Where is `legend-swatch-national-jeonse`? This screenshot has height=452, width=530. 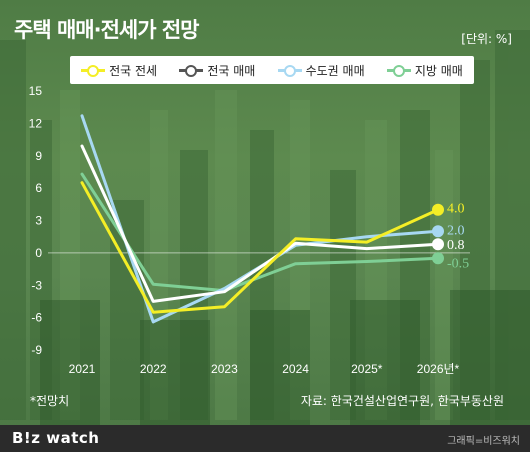 legend-swatch-national-jeonse is located at coordinates (93, 71).